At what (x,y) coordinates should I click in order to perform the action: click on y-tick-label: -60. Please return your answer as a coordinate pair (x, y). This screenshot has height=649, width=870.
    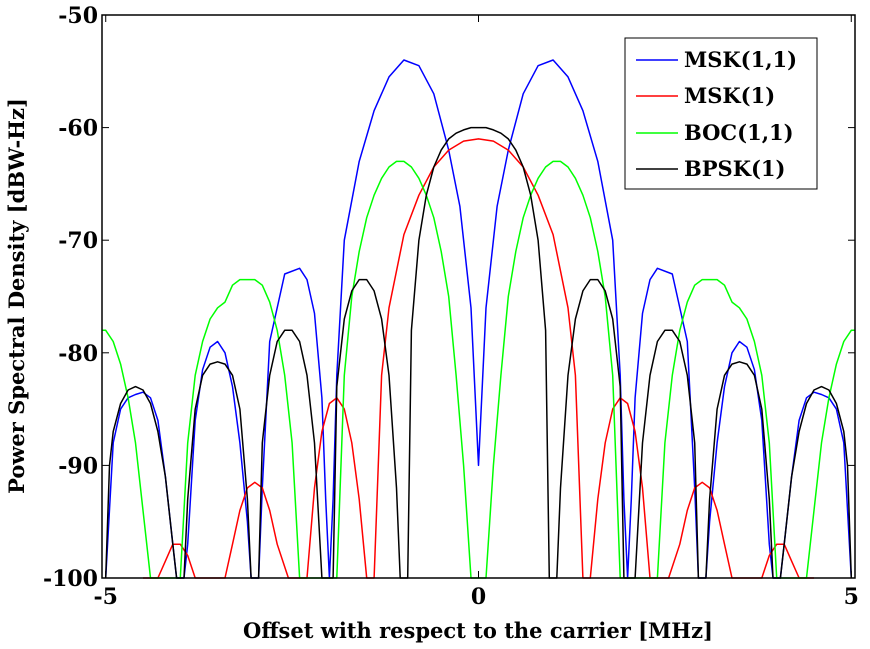
    Looking at the image, I should click on (78, 129).